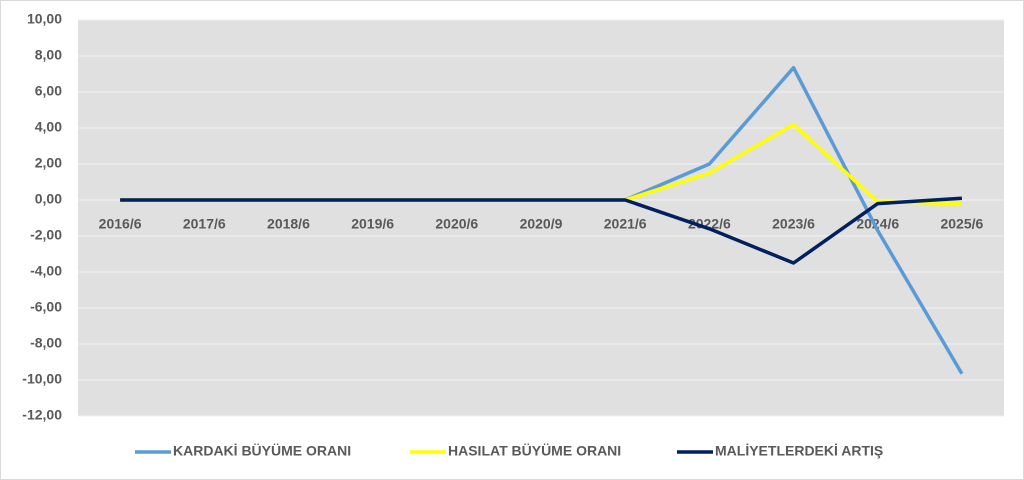  Describe the element at coordinates (42, 415) in the screenshot. I see `y-tick-label: -12,00` at that location.